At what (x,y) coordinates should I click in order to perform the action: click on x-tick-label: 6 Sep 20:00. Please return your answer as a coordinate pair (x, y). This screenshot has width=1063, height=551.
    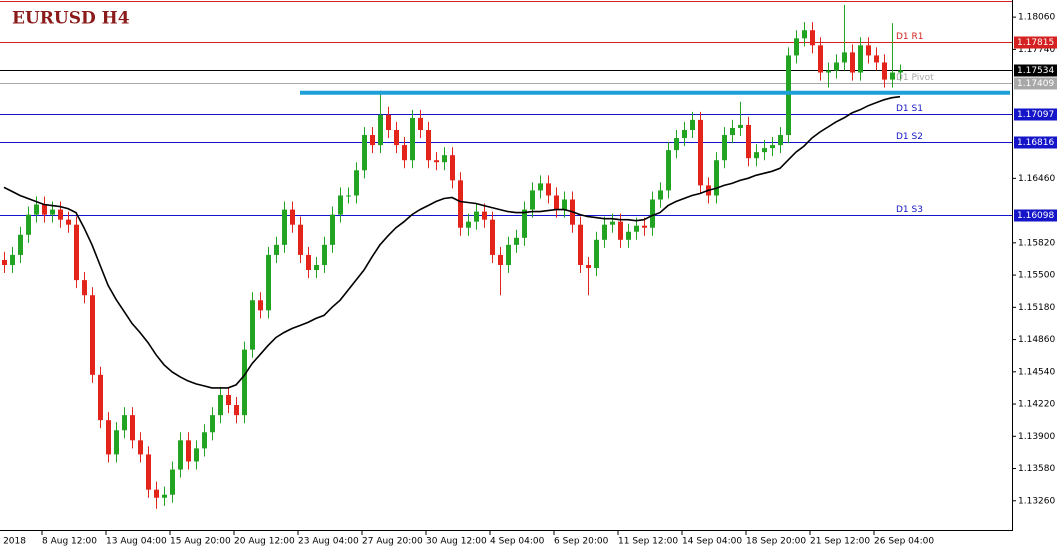
    Looking at the image, I should click on (581, 542).